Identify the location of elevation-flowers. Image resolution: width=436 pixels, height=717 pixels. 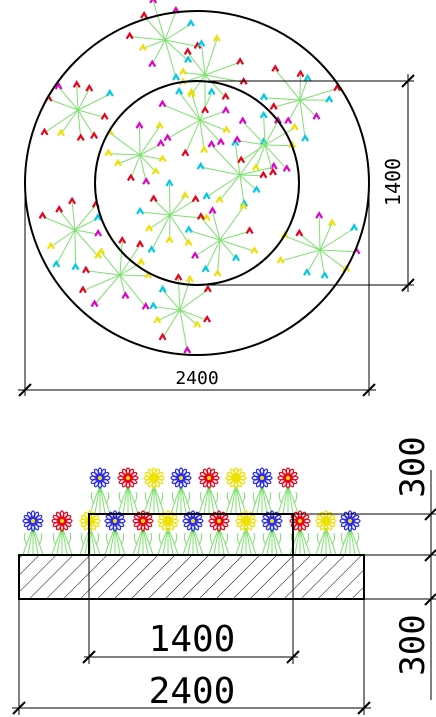
(191, 511).